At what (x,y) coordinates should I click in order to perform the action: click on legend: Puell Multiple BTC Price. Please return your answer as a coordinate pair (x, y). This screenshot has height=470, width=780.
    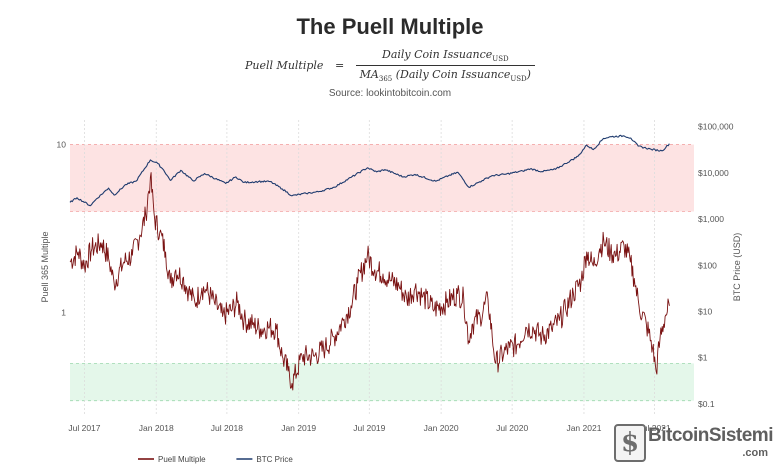
    Looking at the image, I should click on (215, 459).